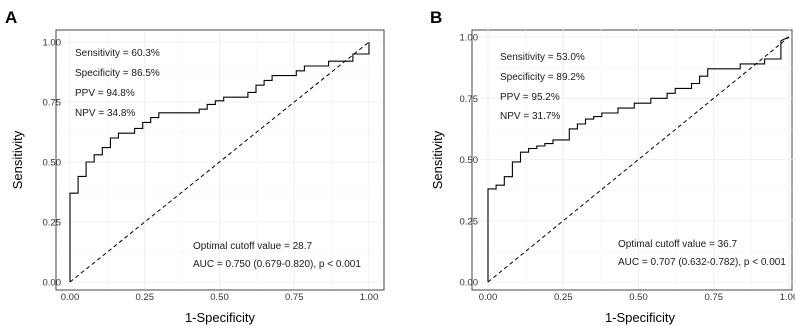 The image size is (795, 326). Describe the element at coordinates (369, 297) in the screenshot. I see `x-tick-label-a: 1.00` at that location.